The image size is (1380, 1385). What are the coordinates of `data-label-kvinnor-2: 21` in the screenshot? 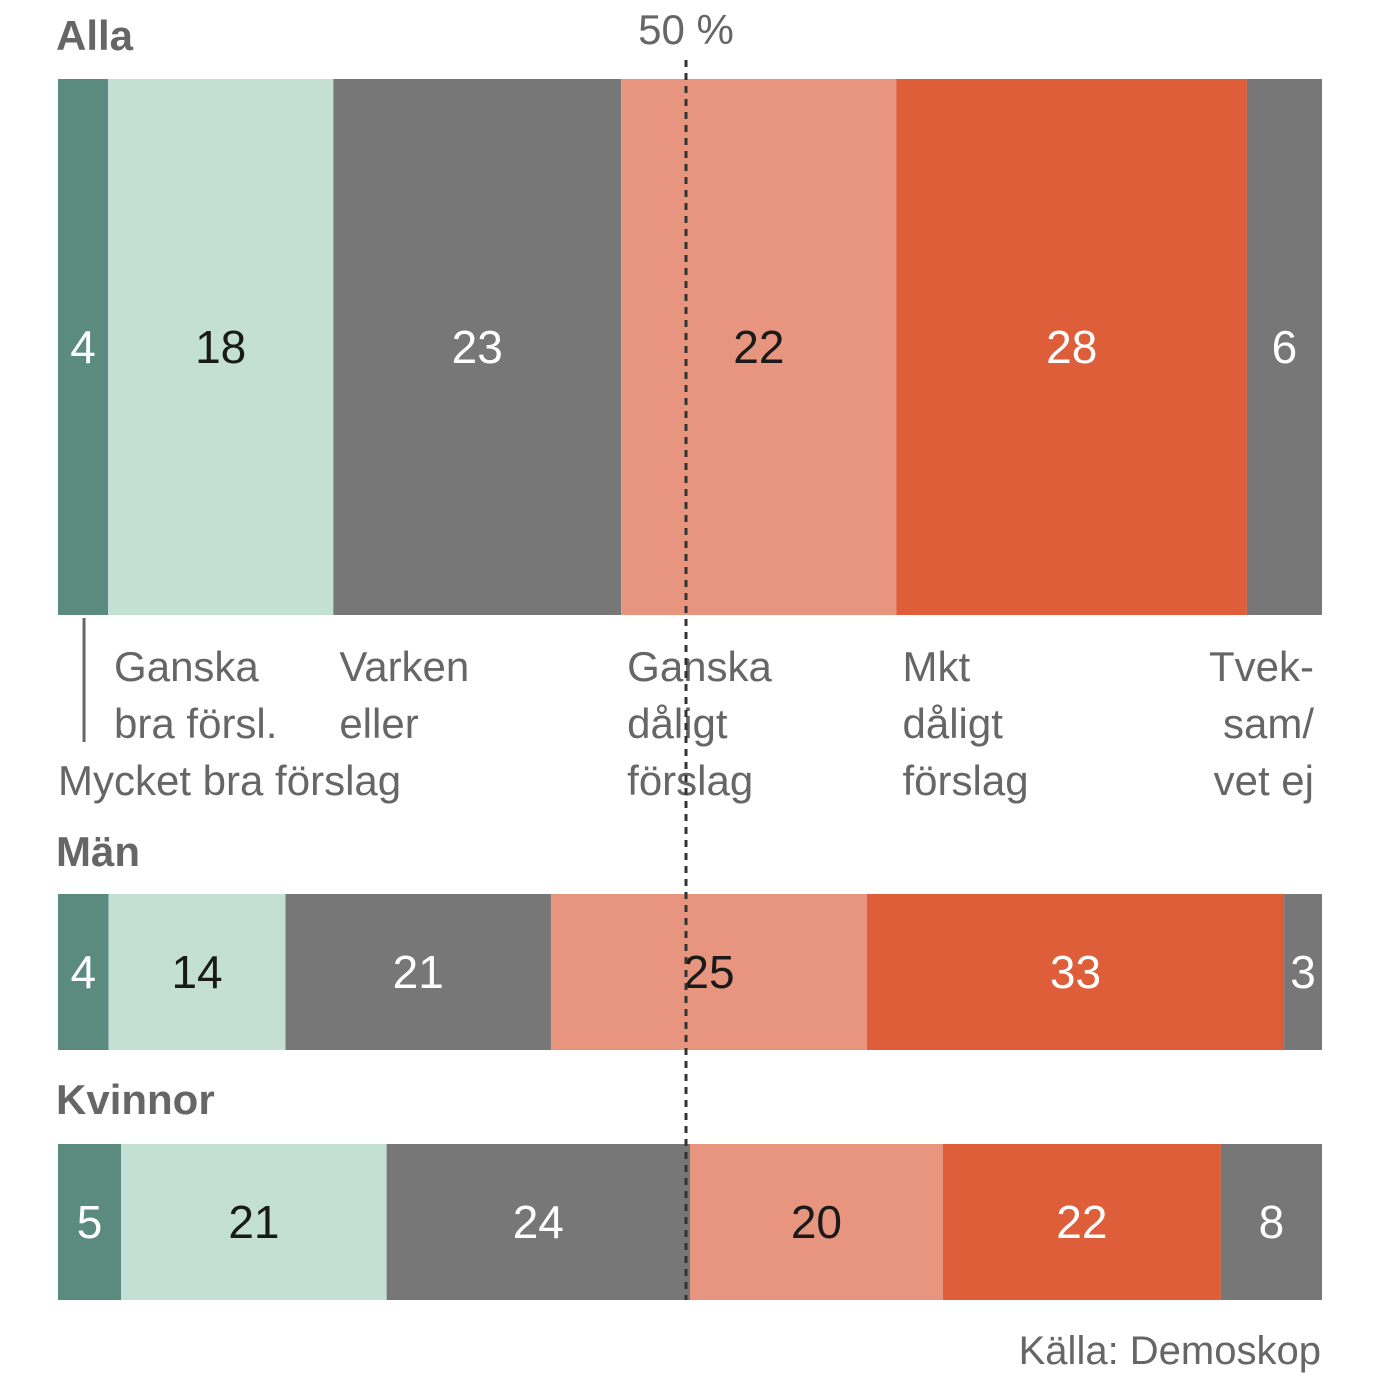 It's located at (253, 1222).